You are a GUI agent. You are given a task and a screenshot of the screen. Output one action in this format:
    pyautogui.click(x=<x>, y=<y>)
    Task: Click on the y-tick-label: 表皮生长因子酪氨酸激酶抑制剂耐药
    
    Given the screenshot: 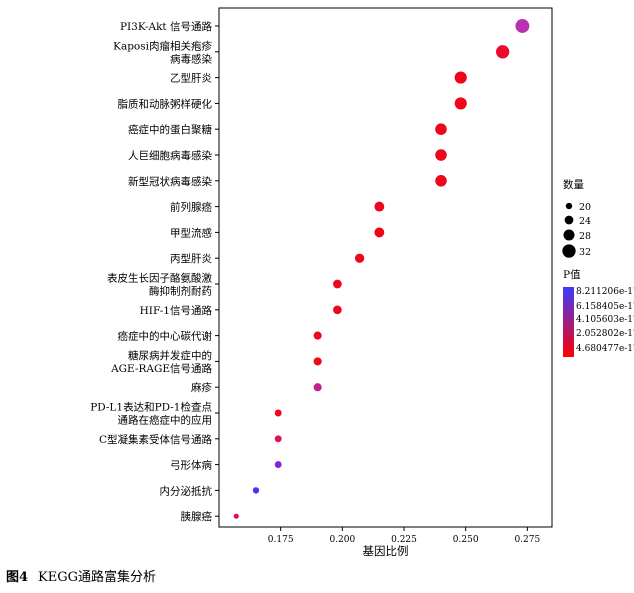 What is the action you would take?
    pyautogui.click(x=159, y=285)
    